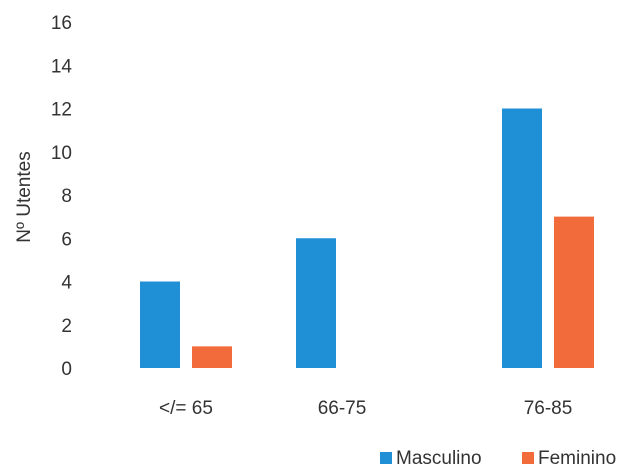 The image size is (632, 468). What do you see at coordinates (24, 196) in the screenshot?
I see `y-axis-label: Nº Utentes` at bounding box center [24, 196].